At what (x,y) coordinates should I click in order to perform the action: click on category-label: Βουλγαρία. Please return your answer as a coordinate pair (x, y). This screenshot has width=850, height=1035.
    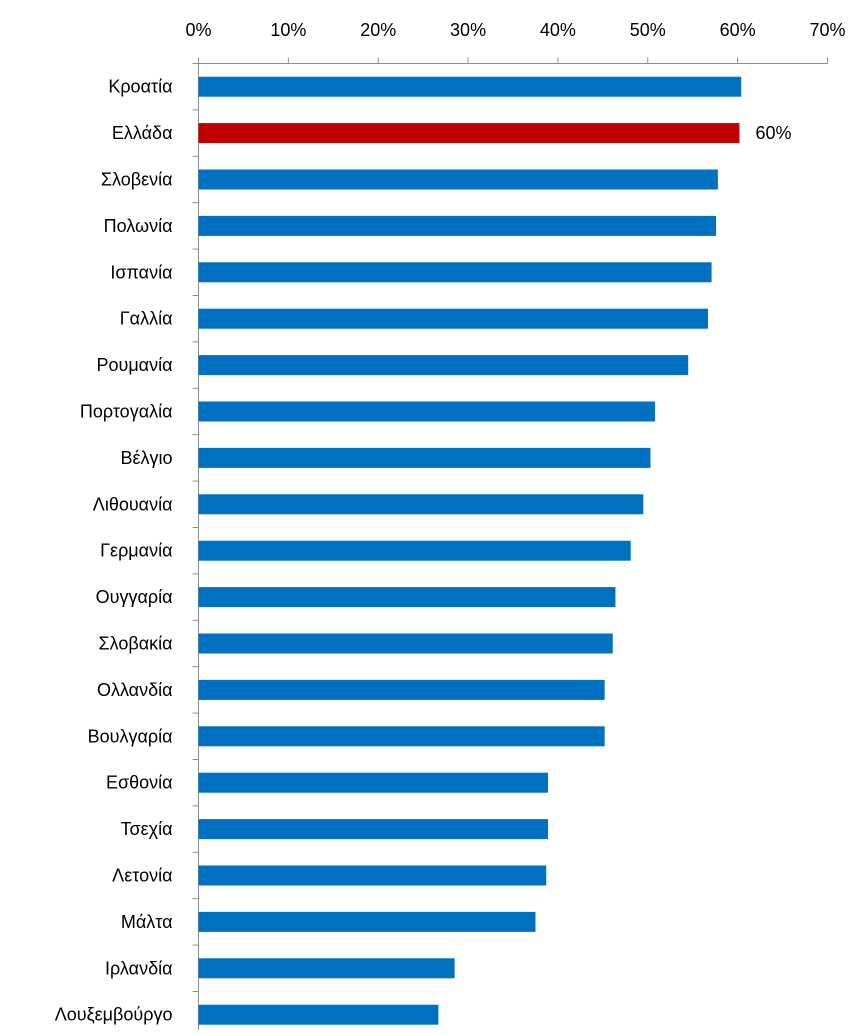
    Looking at the image, I should click on (130, 736).